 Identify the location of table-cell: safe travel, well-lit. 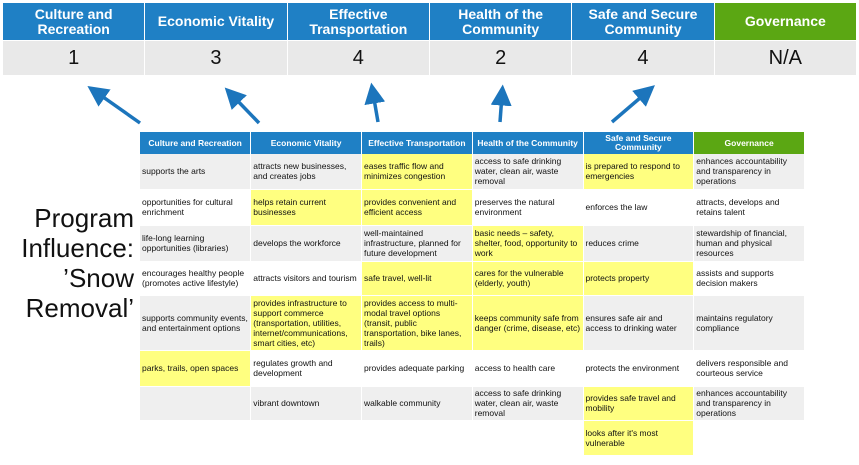
(417, 278).